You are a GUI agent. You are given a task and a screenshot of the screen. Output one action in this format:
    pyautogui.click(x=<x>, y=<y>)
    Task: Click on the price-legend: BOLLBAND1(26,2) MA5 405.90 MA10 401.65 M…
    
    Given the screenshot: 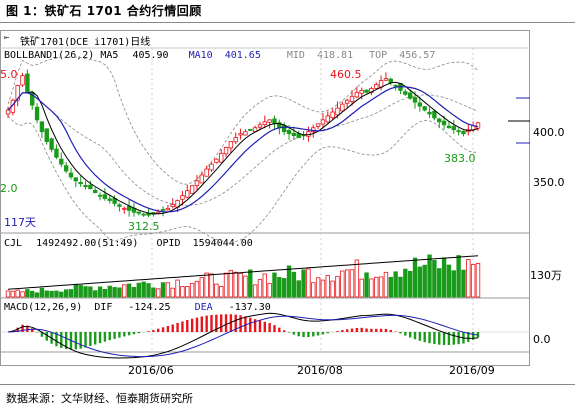 What is the action you would take?
    pyautogui.click(x=219, y=55)
    